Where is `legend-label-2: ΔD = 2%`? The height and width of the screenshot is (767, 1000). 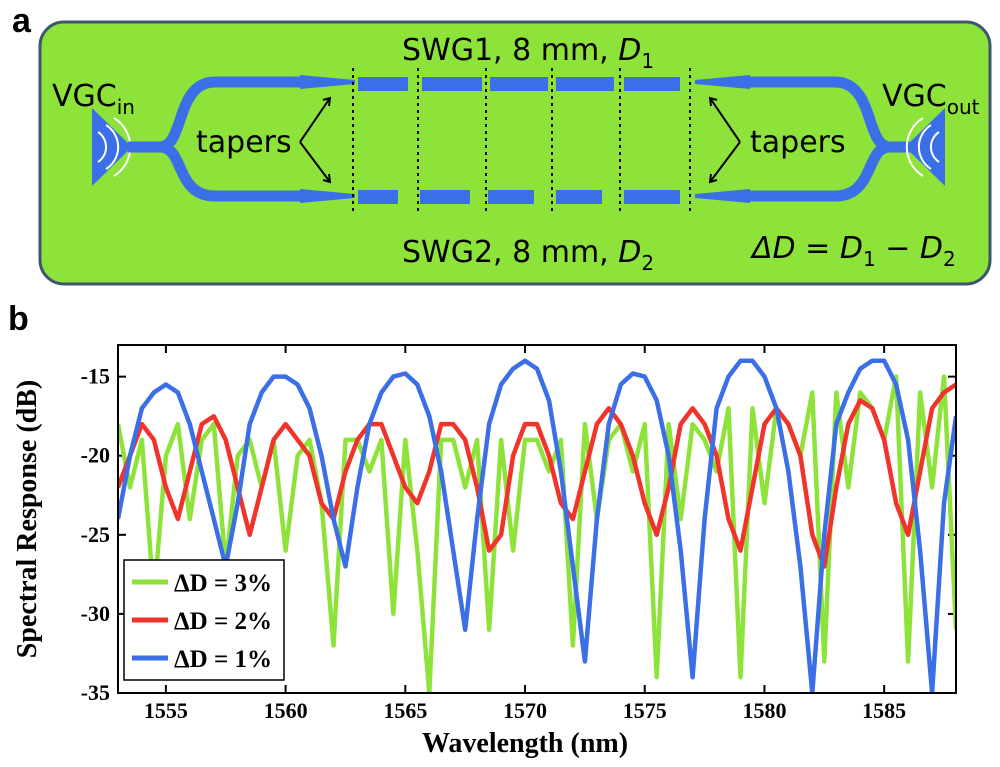 legend-label-2: ΔD = 2% is located at coordinates (223, 621).